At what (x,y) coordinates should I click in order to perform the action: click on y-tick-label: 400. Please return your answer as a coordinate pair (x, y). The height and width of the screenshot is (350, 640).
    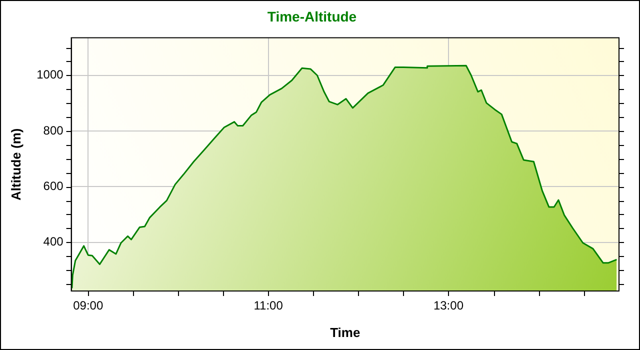
    Looking at the image, I should click on (53, 241).